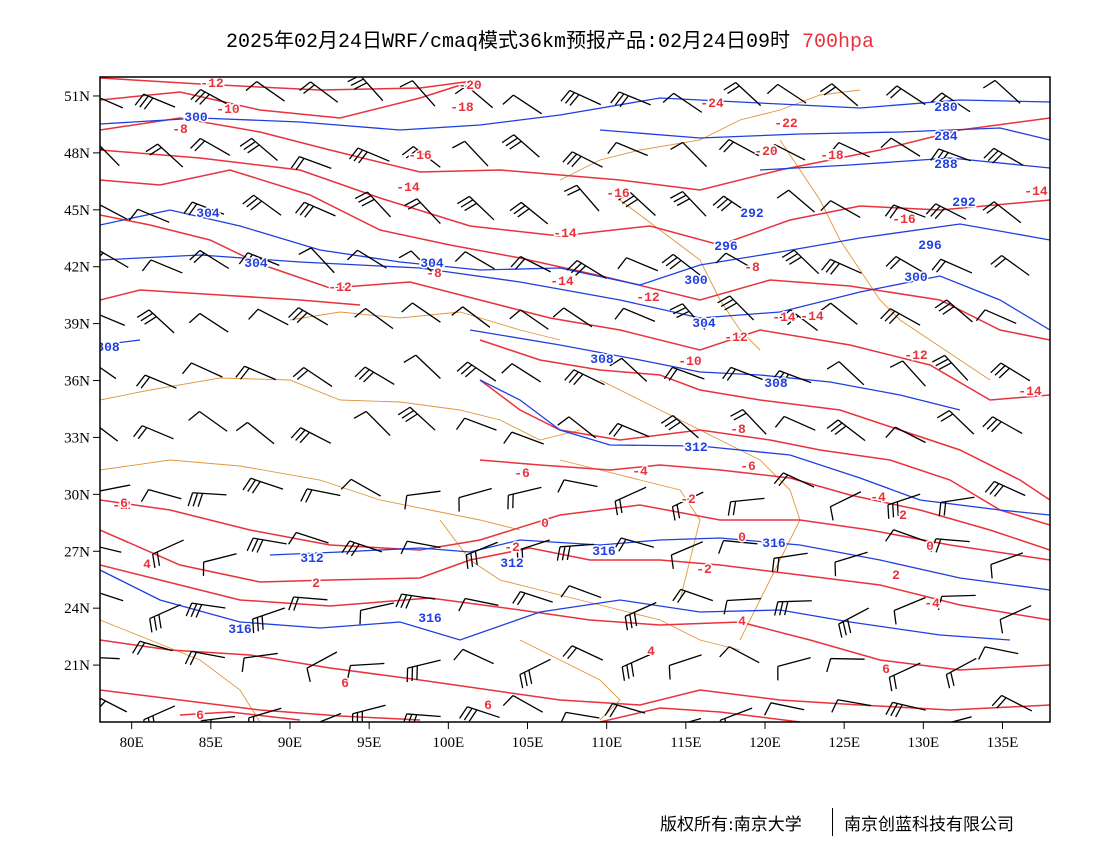 This screenshot has height=850, width=1100. What do you see at coordinates (108, 347) in the screenshot?
I see `height-label: 308` at bounding box center [108, 347].